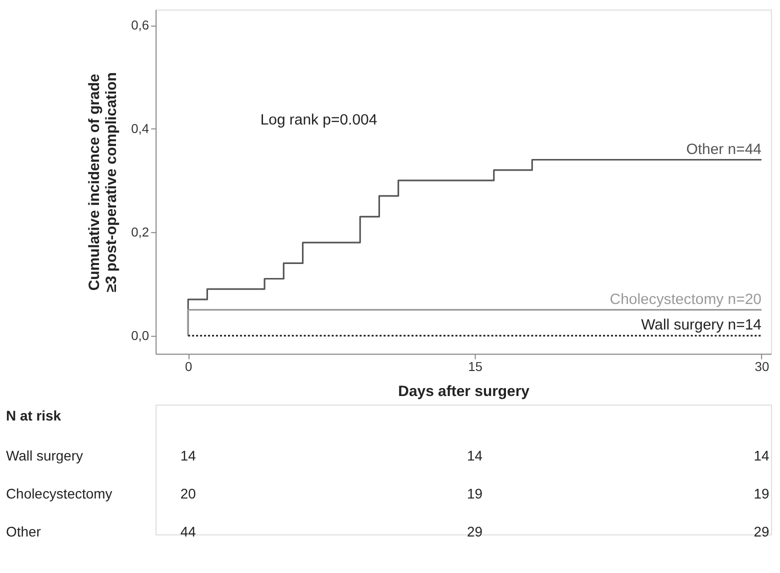  I want to click on x-tick-label: 15, so click(475, 366).